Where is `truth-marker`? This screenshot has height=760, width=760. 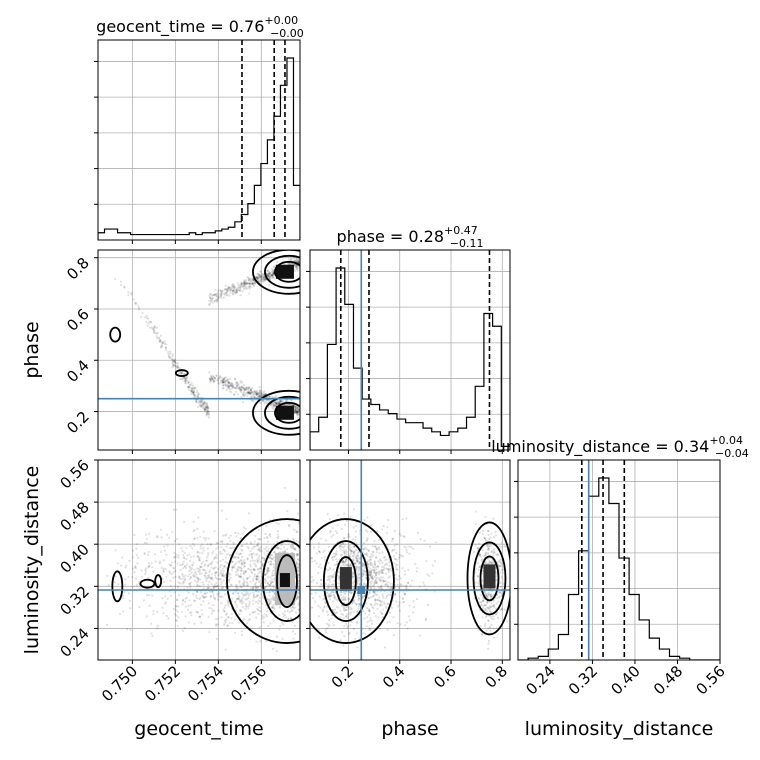 truth-marker is located at coordinates (361, 590).